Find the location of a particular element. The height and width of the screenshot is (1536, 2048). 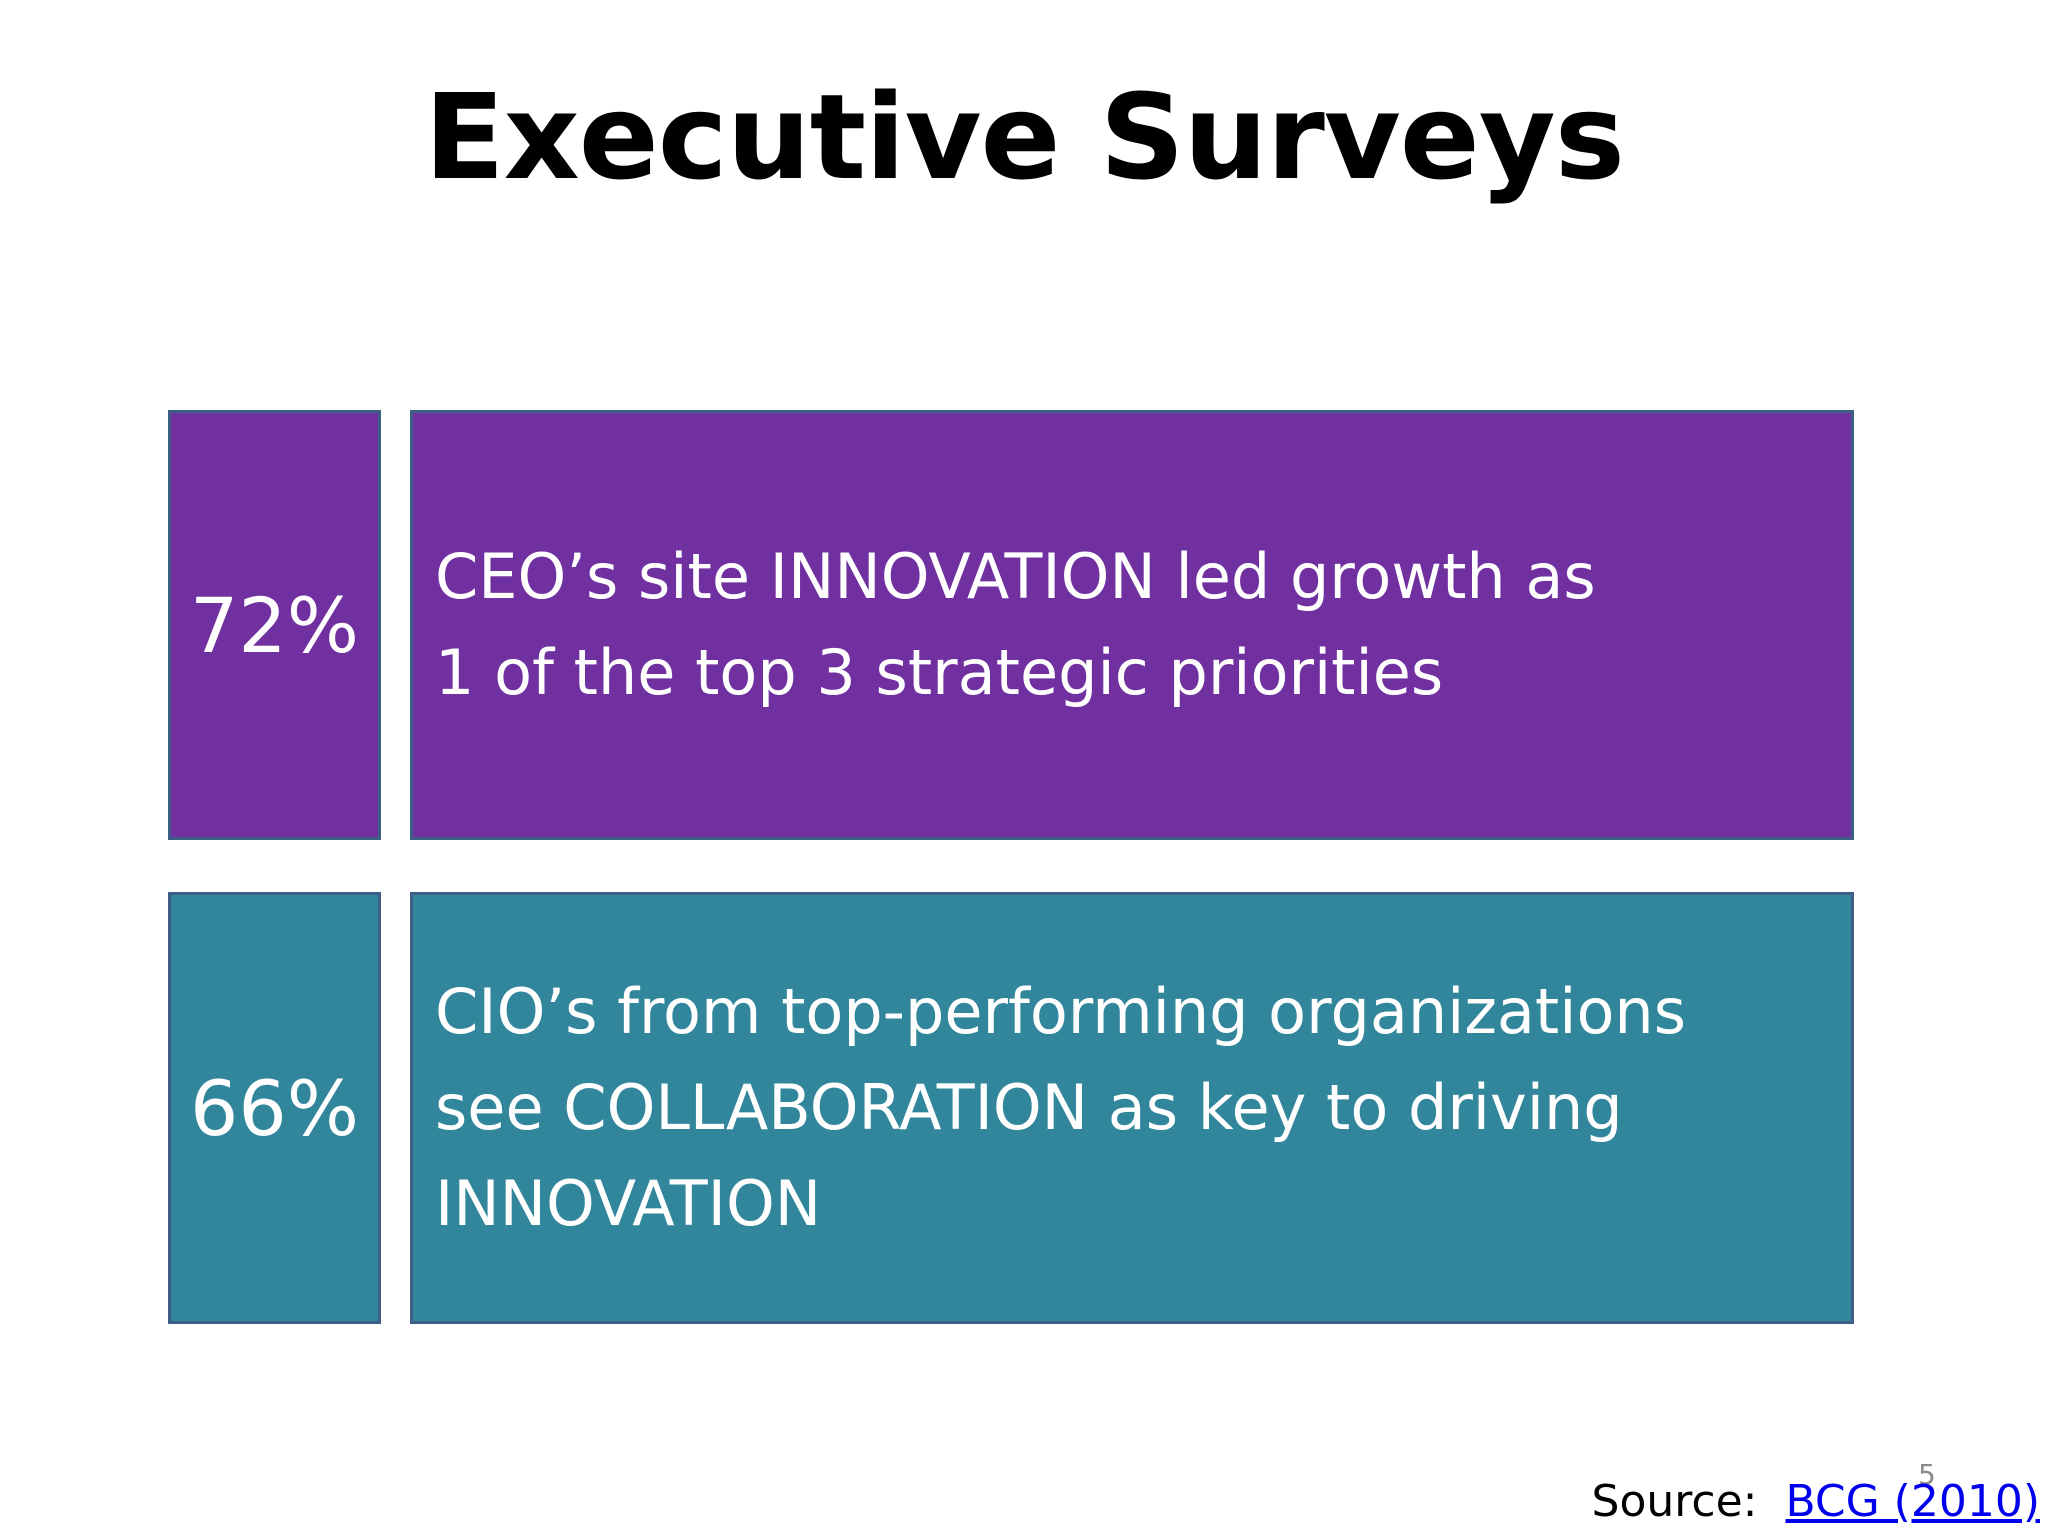

stat-value-ceo: 72% is located at coordinates (274, 625).